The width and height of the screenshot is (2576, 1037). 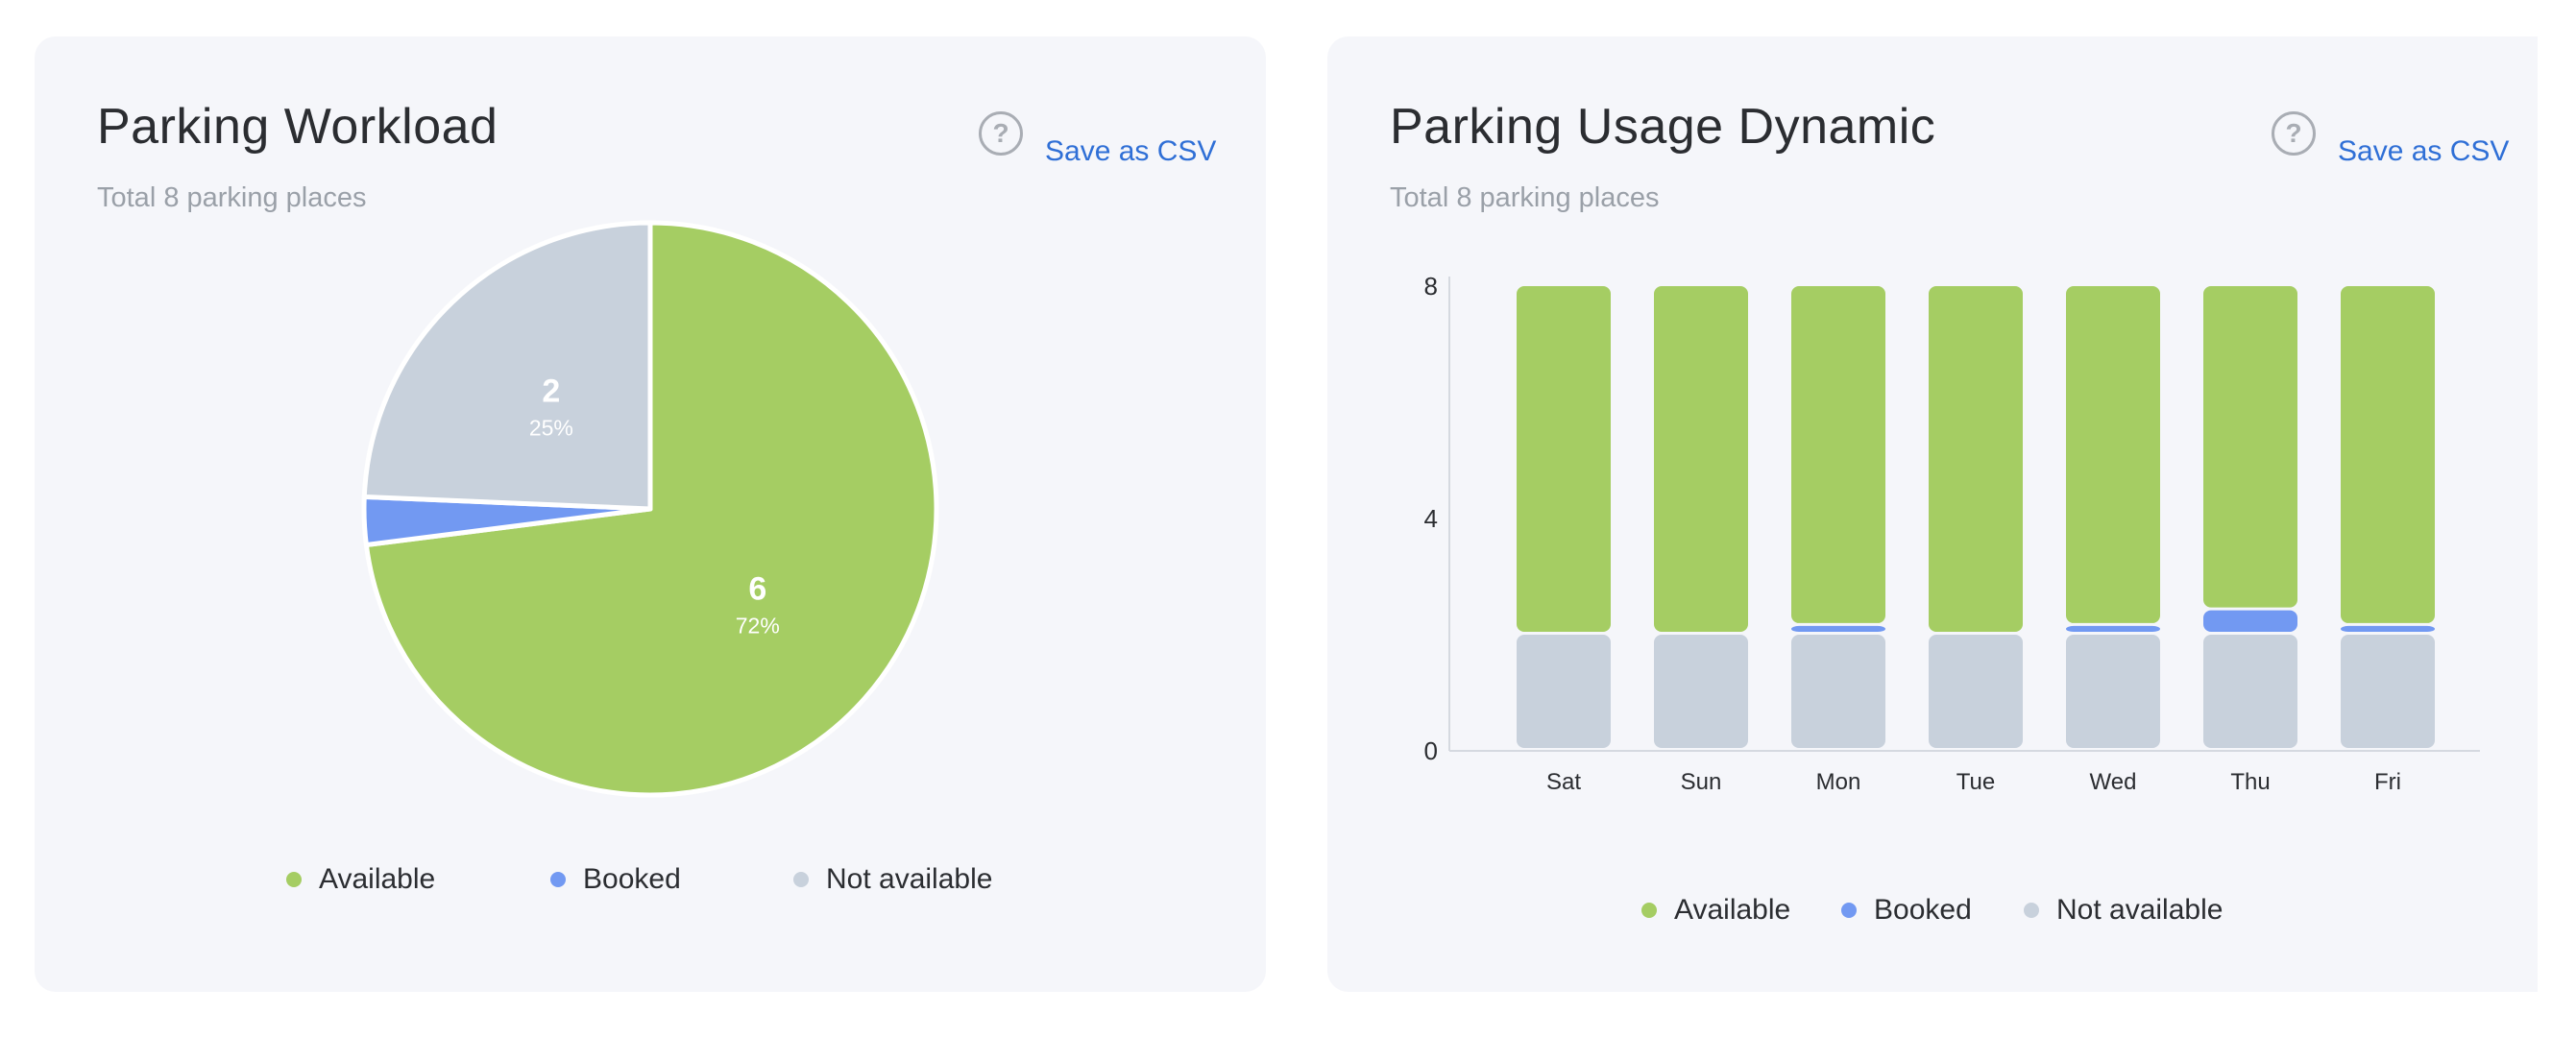 What do you see at coordinates (758, 626) in the screenshot?
I see `pie-percent-label-available: 72%` at bounding box center [758, 626].